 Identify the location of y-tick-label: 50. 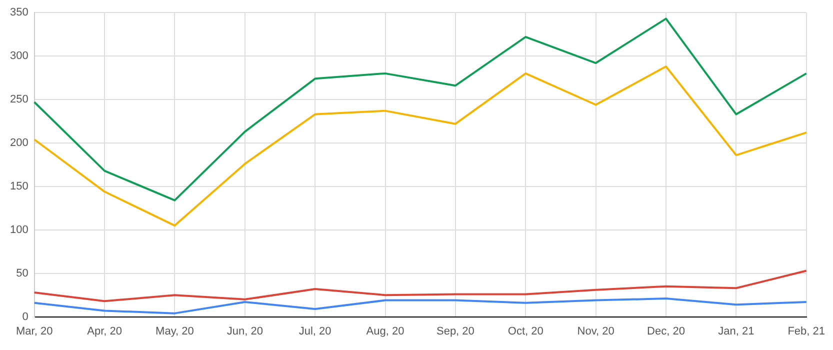
(22, 273).